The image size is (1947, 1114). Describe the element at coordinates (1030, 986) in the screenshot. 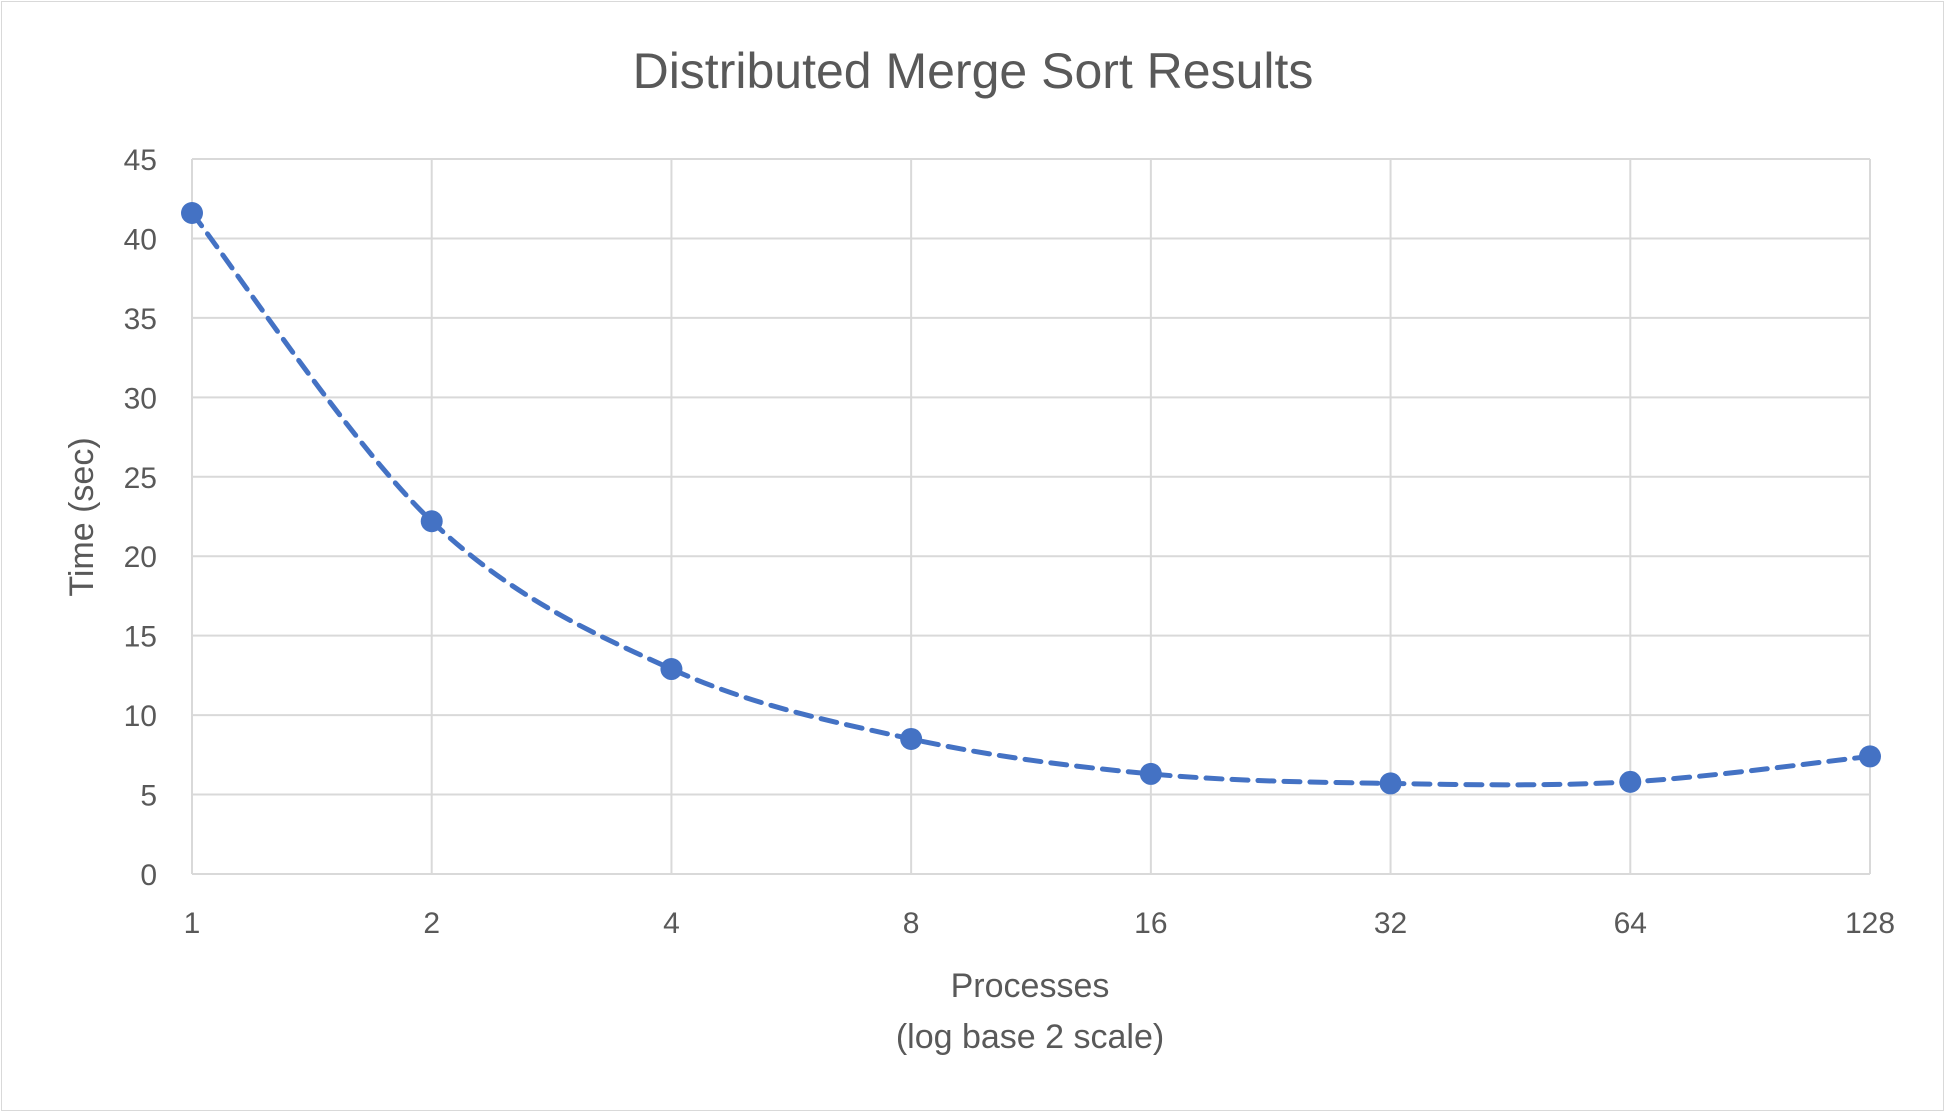

I see `x-axis-title: Processes` at that location.